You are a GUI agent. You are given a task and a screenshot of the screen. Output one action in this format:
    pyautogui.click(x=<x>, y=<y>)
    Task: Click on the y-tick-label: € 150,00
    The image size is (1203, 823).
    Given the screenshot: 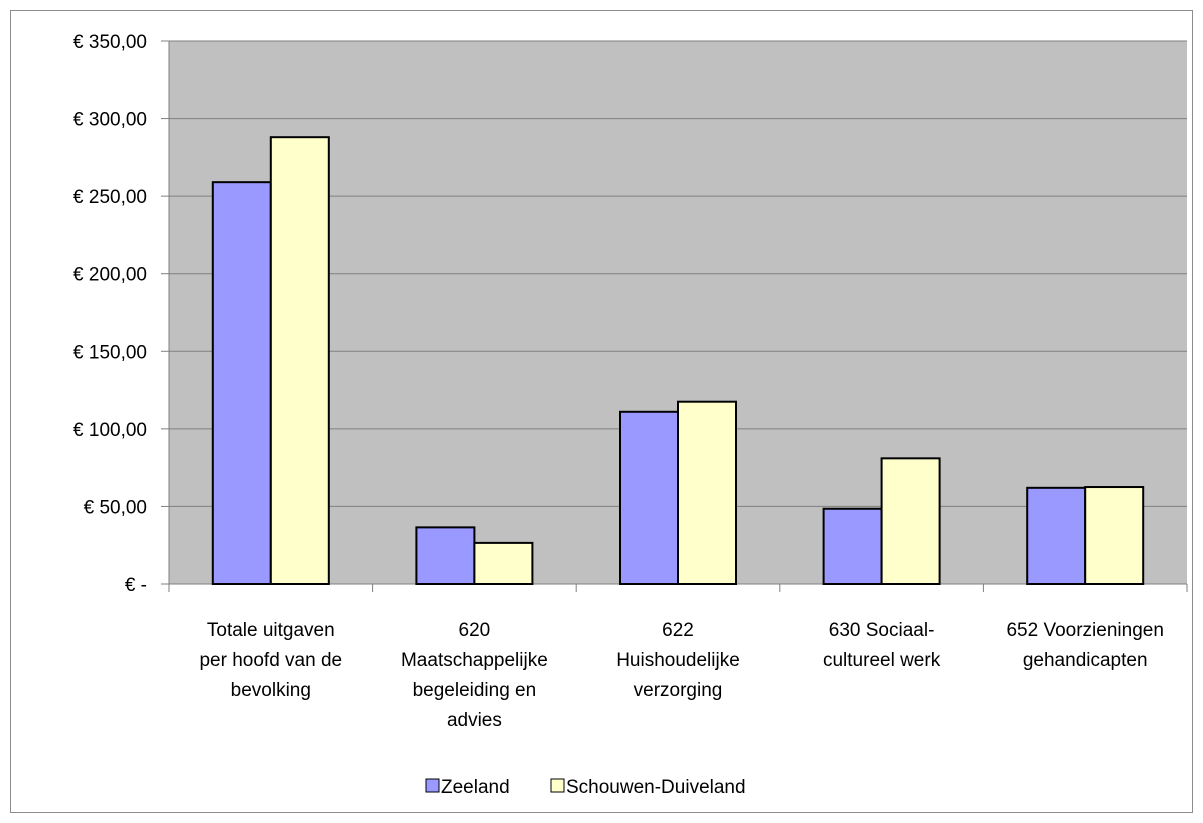 What is the action you would take?
    pyautogui.click(x=110, y=352)
    